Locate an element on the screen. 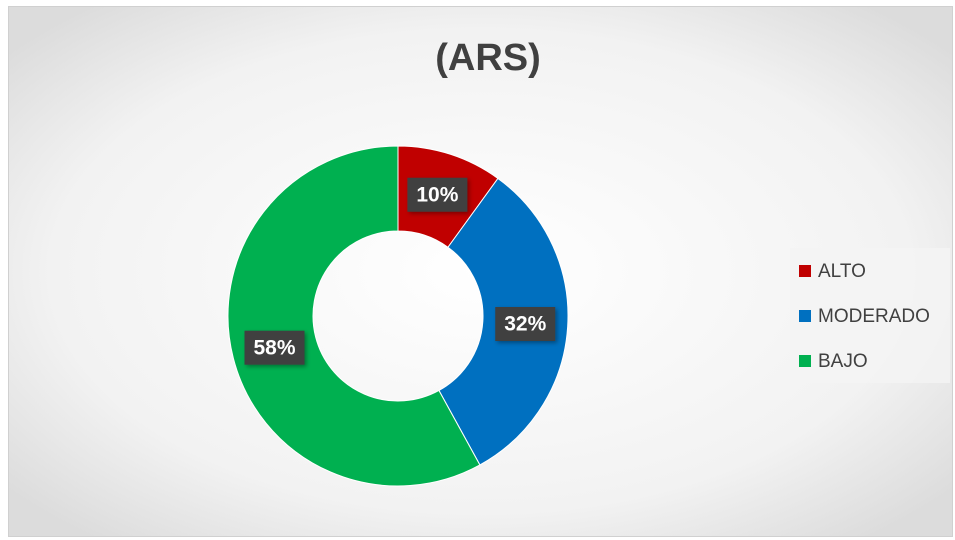 Image resolution: width=955 pixels, height=540 pixels. legend-label: ALTO is located at coordinates (842, 271).